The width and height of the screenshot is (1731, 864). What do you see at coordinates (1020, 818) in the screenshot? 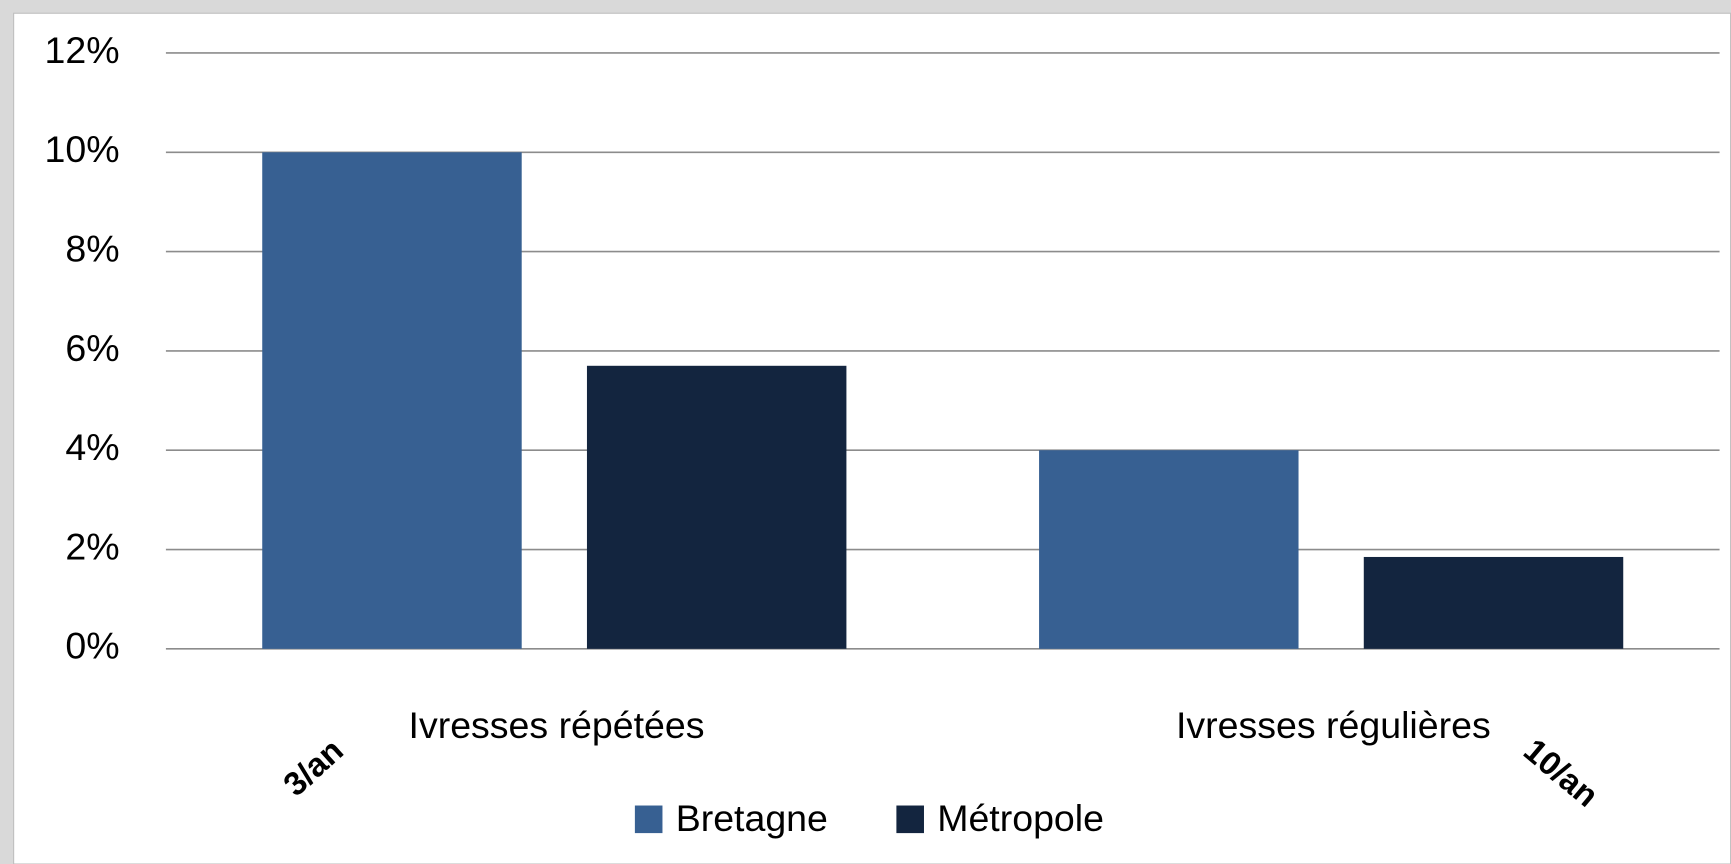
I see `legend-label: Métropole` at bounding box center [1020, 818].